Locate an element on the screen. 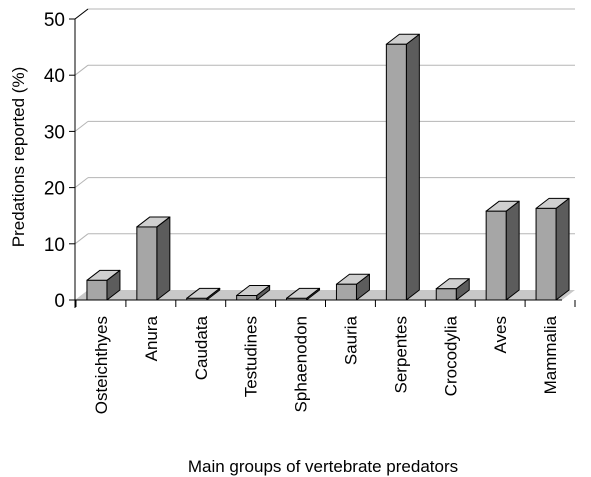  bar-crocodylia is located at coordinates (452, 289).